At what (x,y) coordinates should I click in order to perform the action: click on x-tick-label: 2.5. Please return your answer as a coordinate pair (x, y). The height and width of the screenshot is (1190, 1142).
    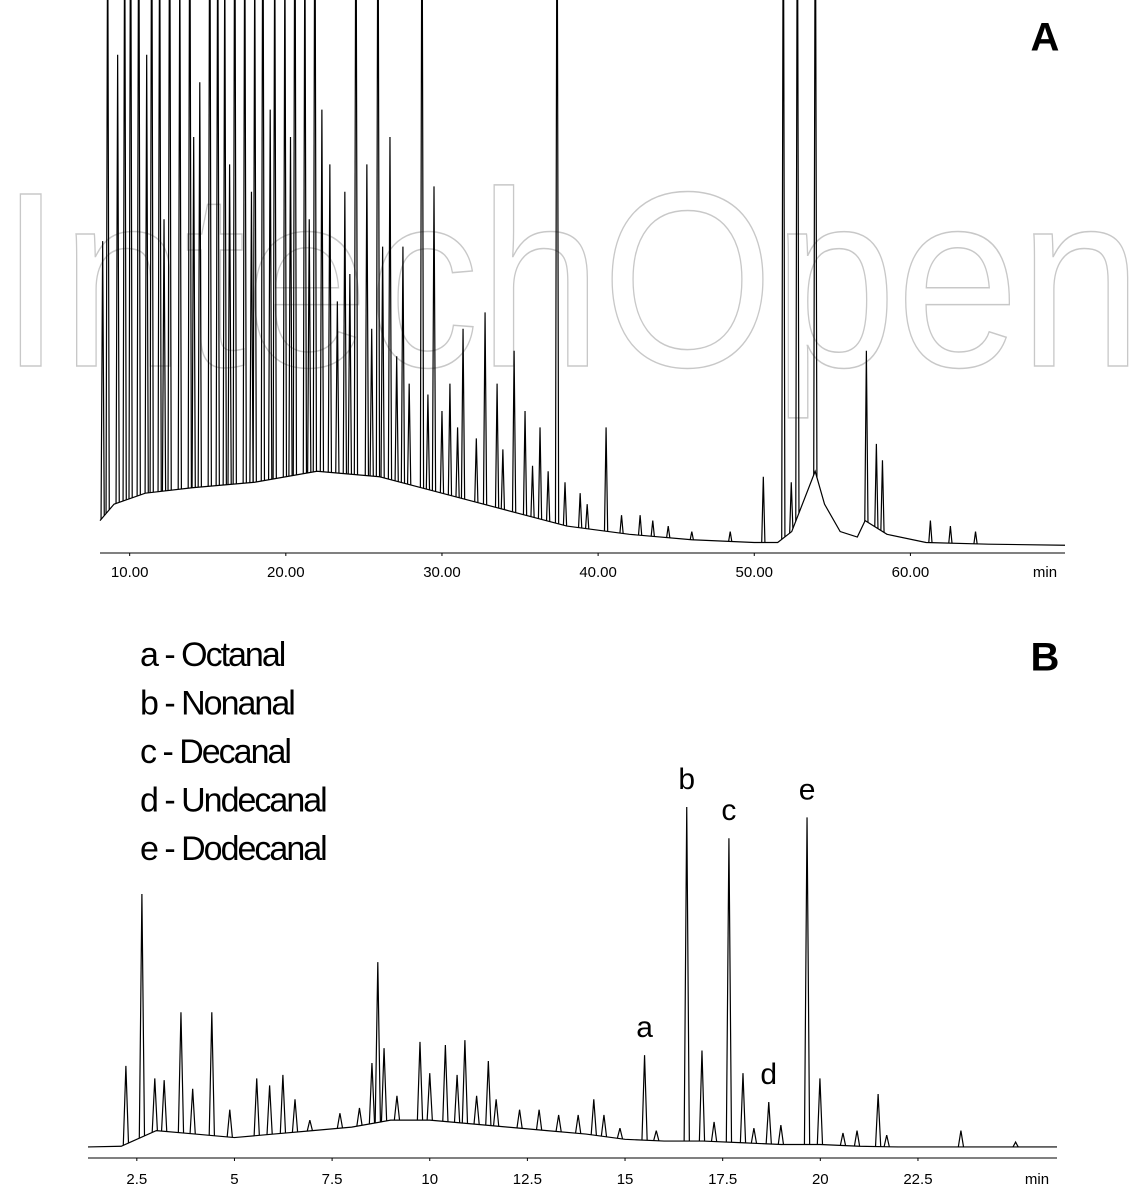
    Looking at the image, I should click on (136, 1179).